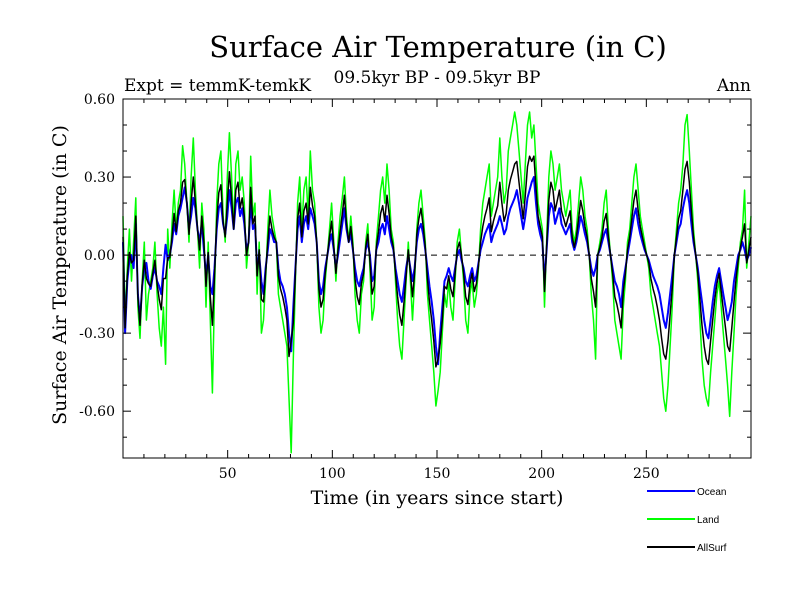 This screenshot has height=600, width=800. What do you see at coordinates (733, 86) in the screenshot?
I see `season-label: Ann` at bounding box center [733, 86].